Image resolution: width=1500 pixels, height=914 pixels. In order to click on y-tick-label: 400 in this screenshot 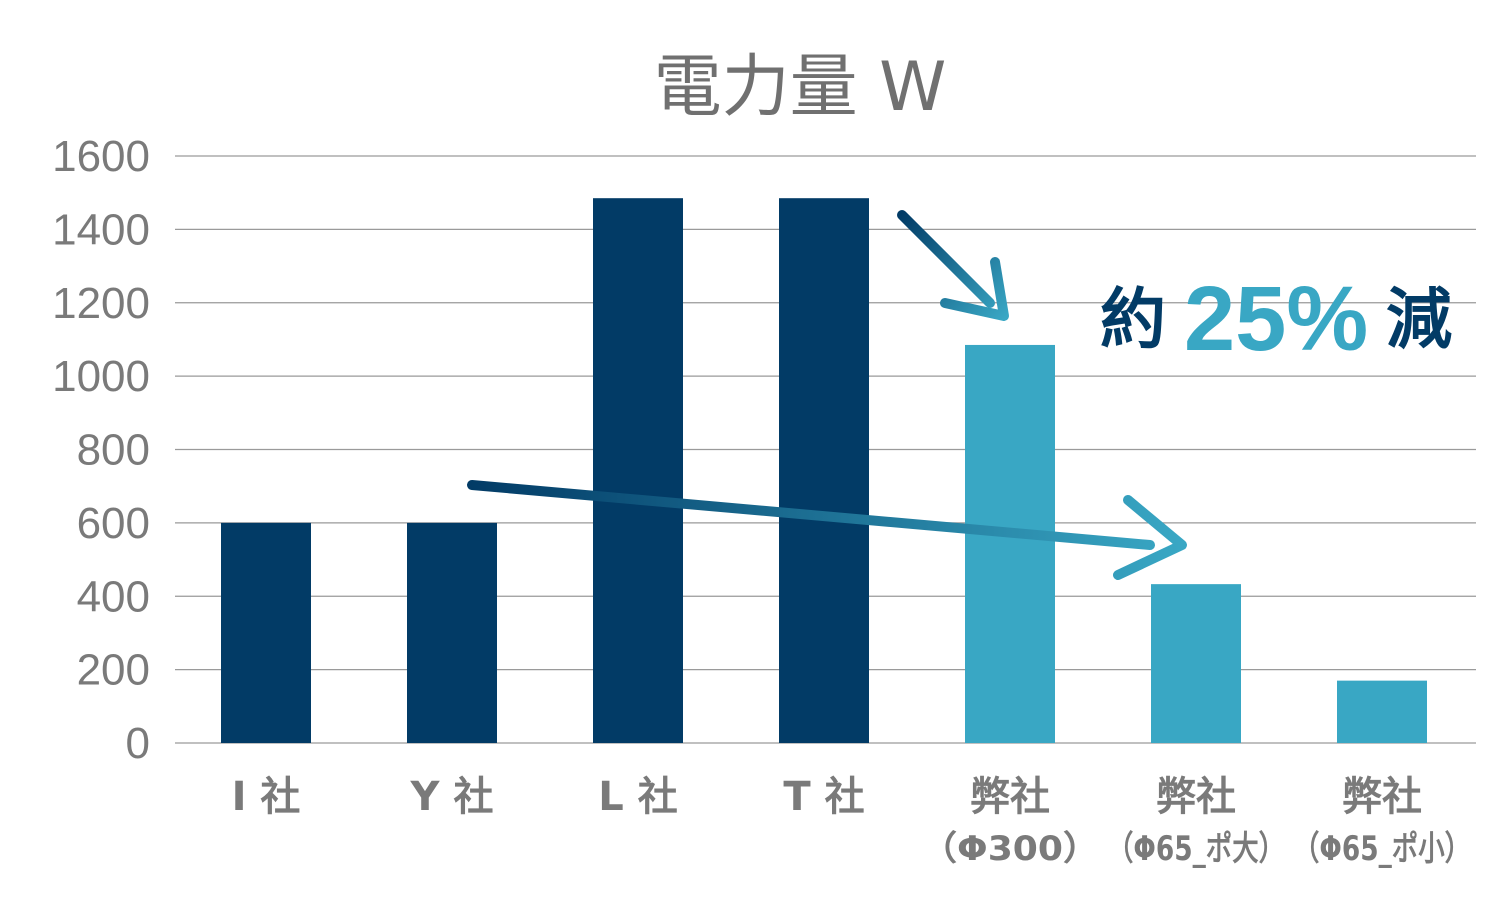, I will do `click(113, 596)`.